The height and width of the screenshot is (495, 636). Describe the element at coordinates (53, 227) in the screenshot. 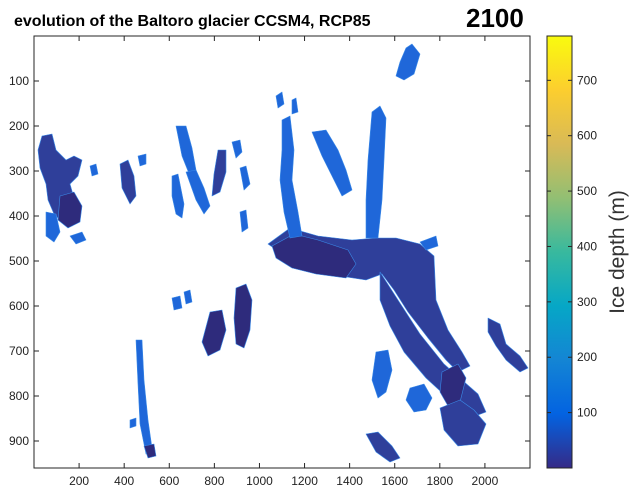

I see `glacier-west-arm` at that location.